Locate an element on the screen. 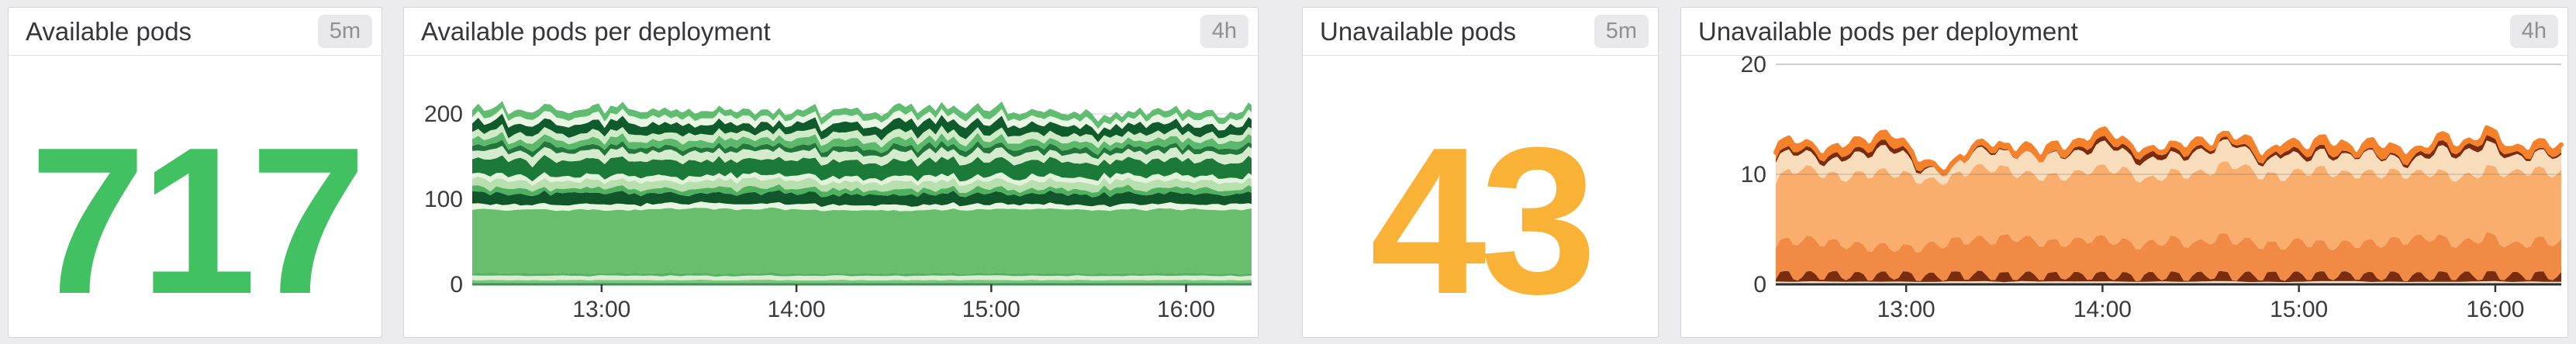  svg-text: 20 is located at coordinates (1754, 66).